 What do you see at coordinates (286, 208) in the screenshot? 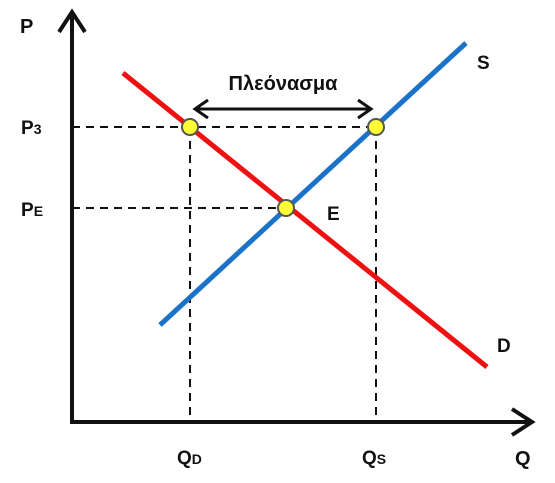
I see `point-equilibrium` at bounding box center [286, 208].